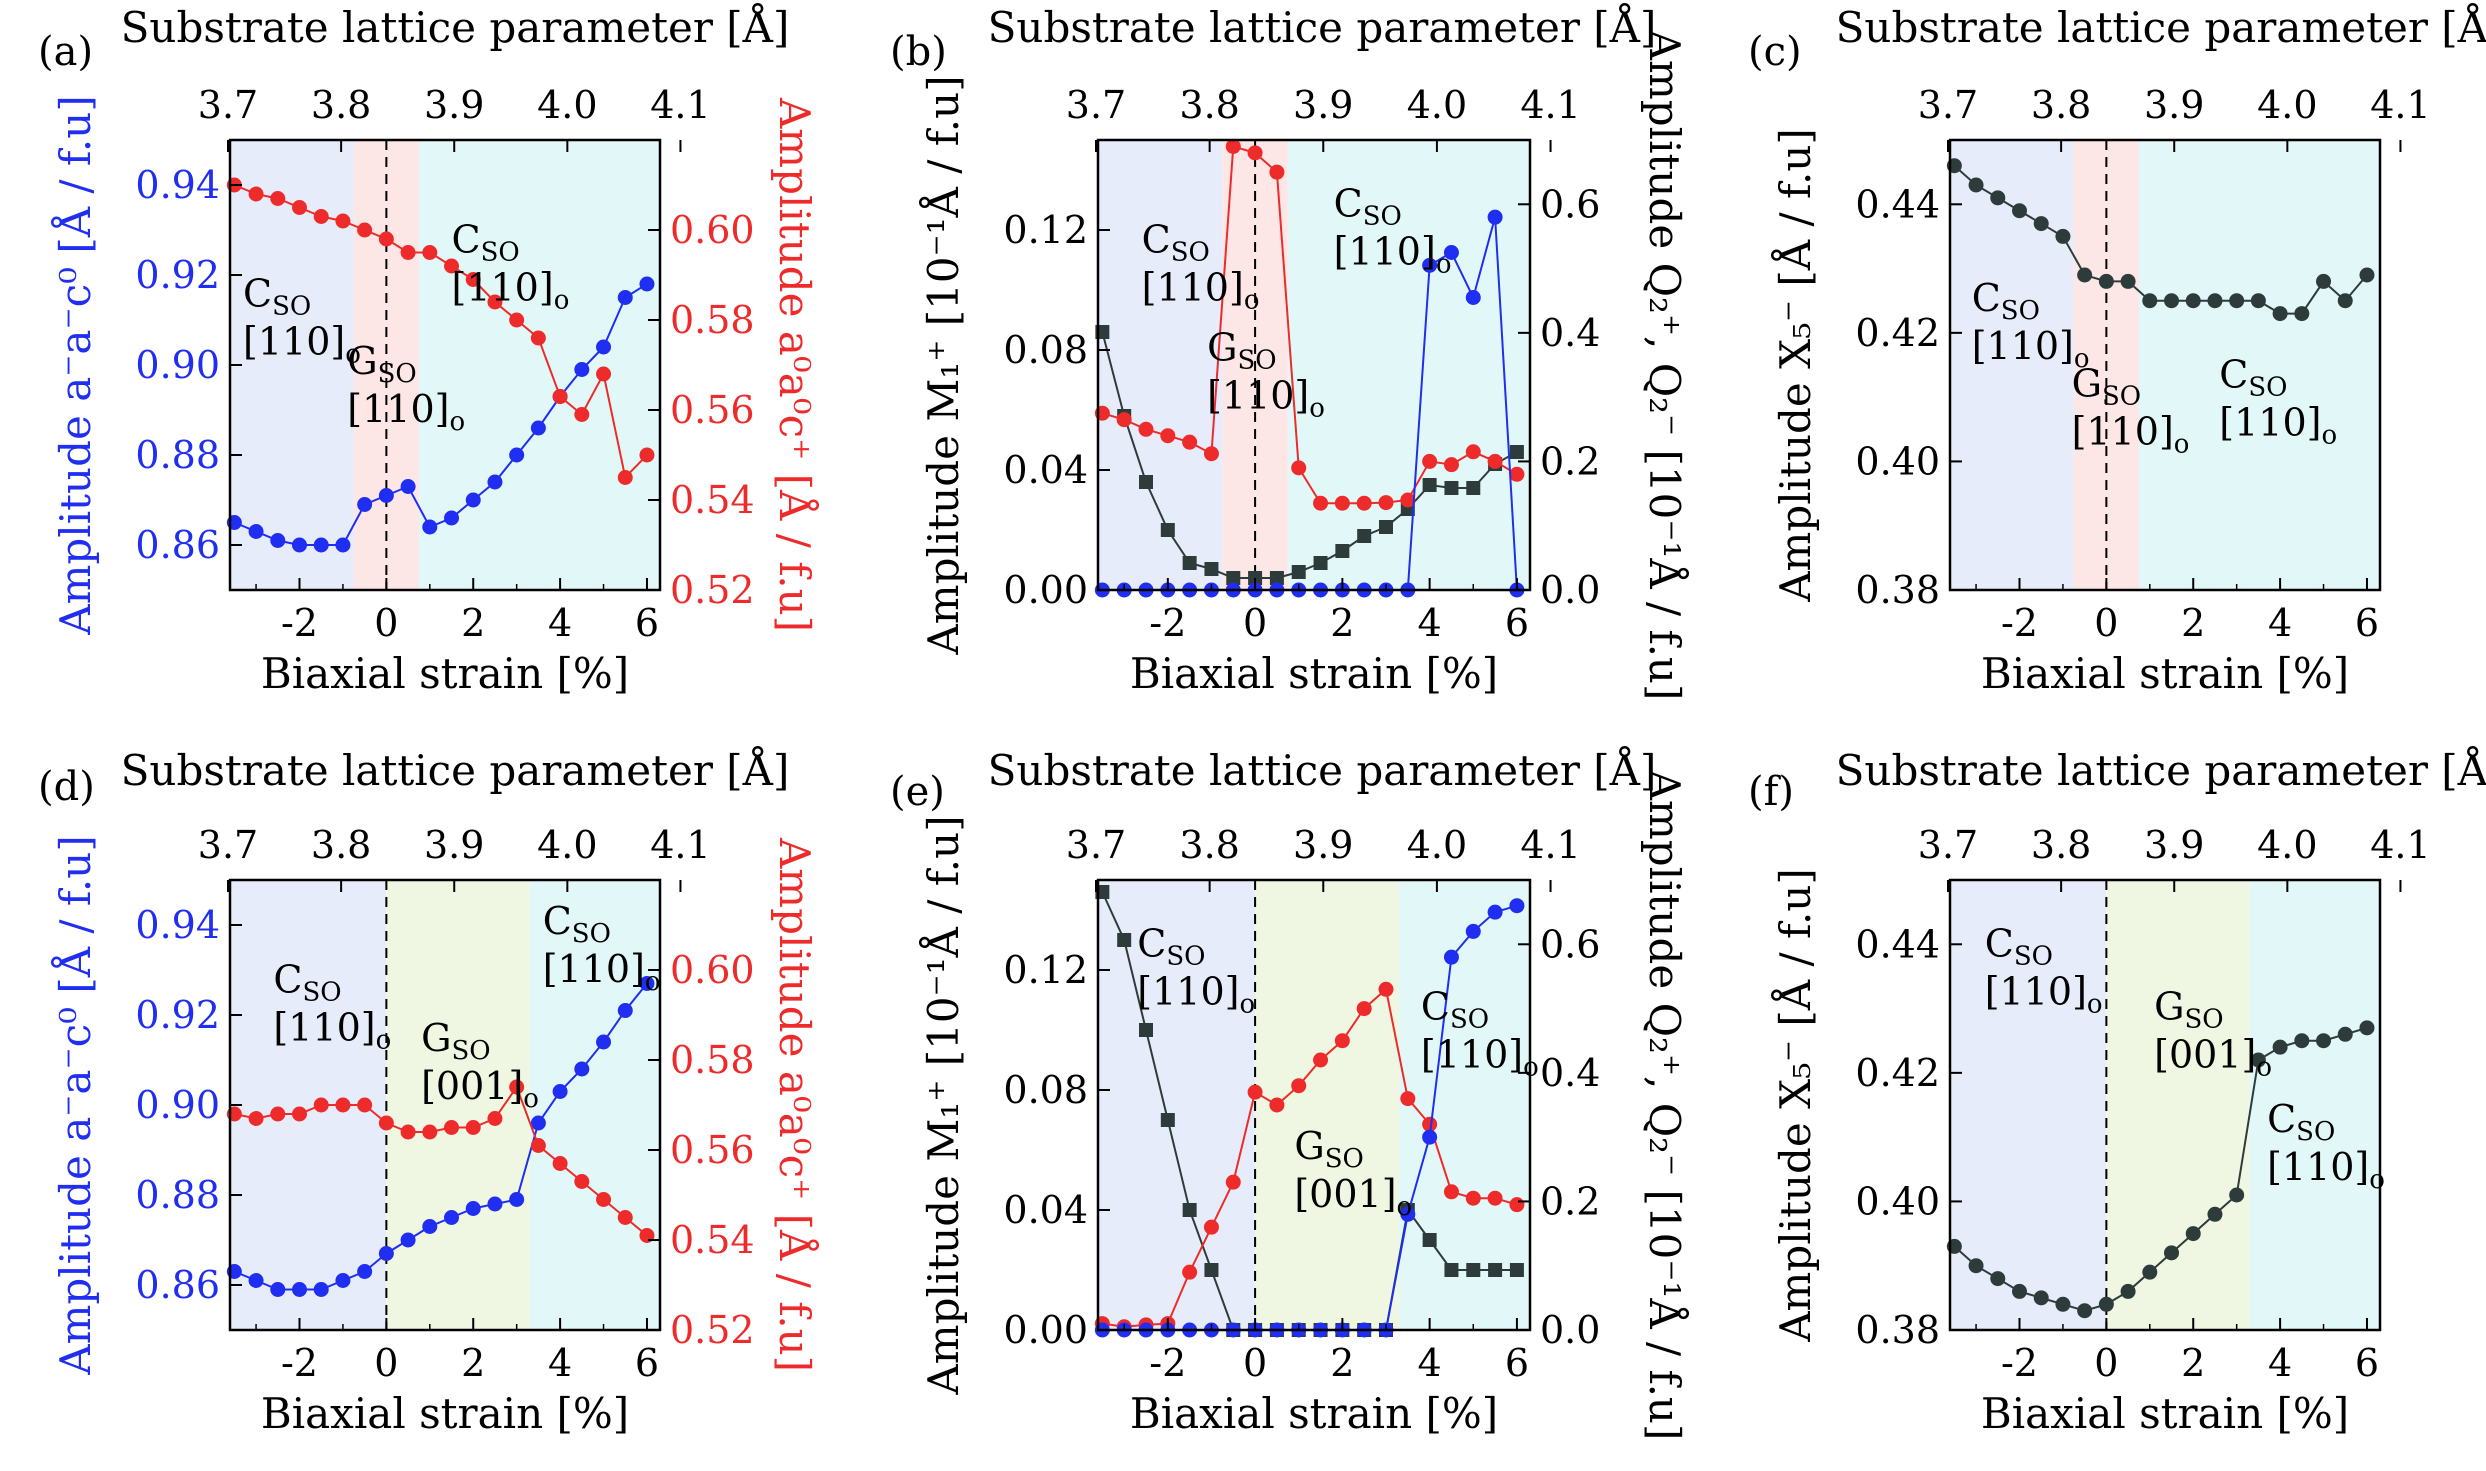 The width and height of the screenshot is (2486, 1471). Describe the element at coordinates (1771, 792) in the screenshot. I see `panel-label: (f)` at that location.